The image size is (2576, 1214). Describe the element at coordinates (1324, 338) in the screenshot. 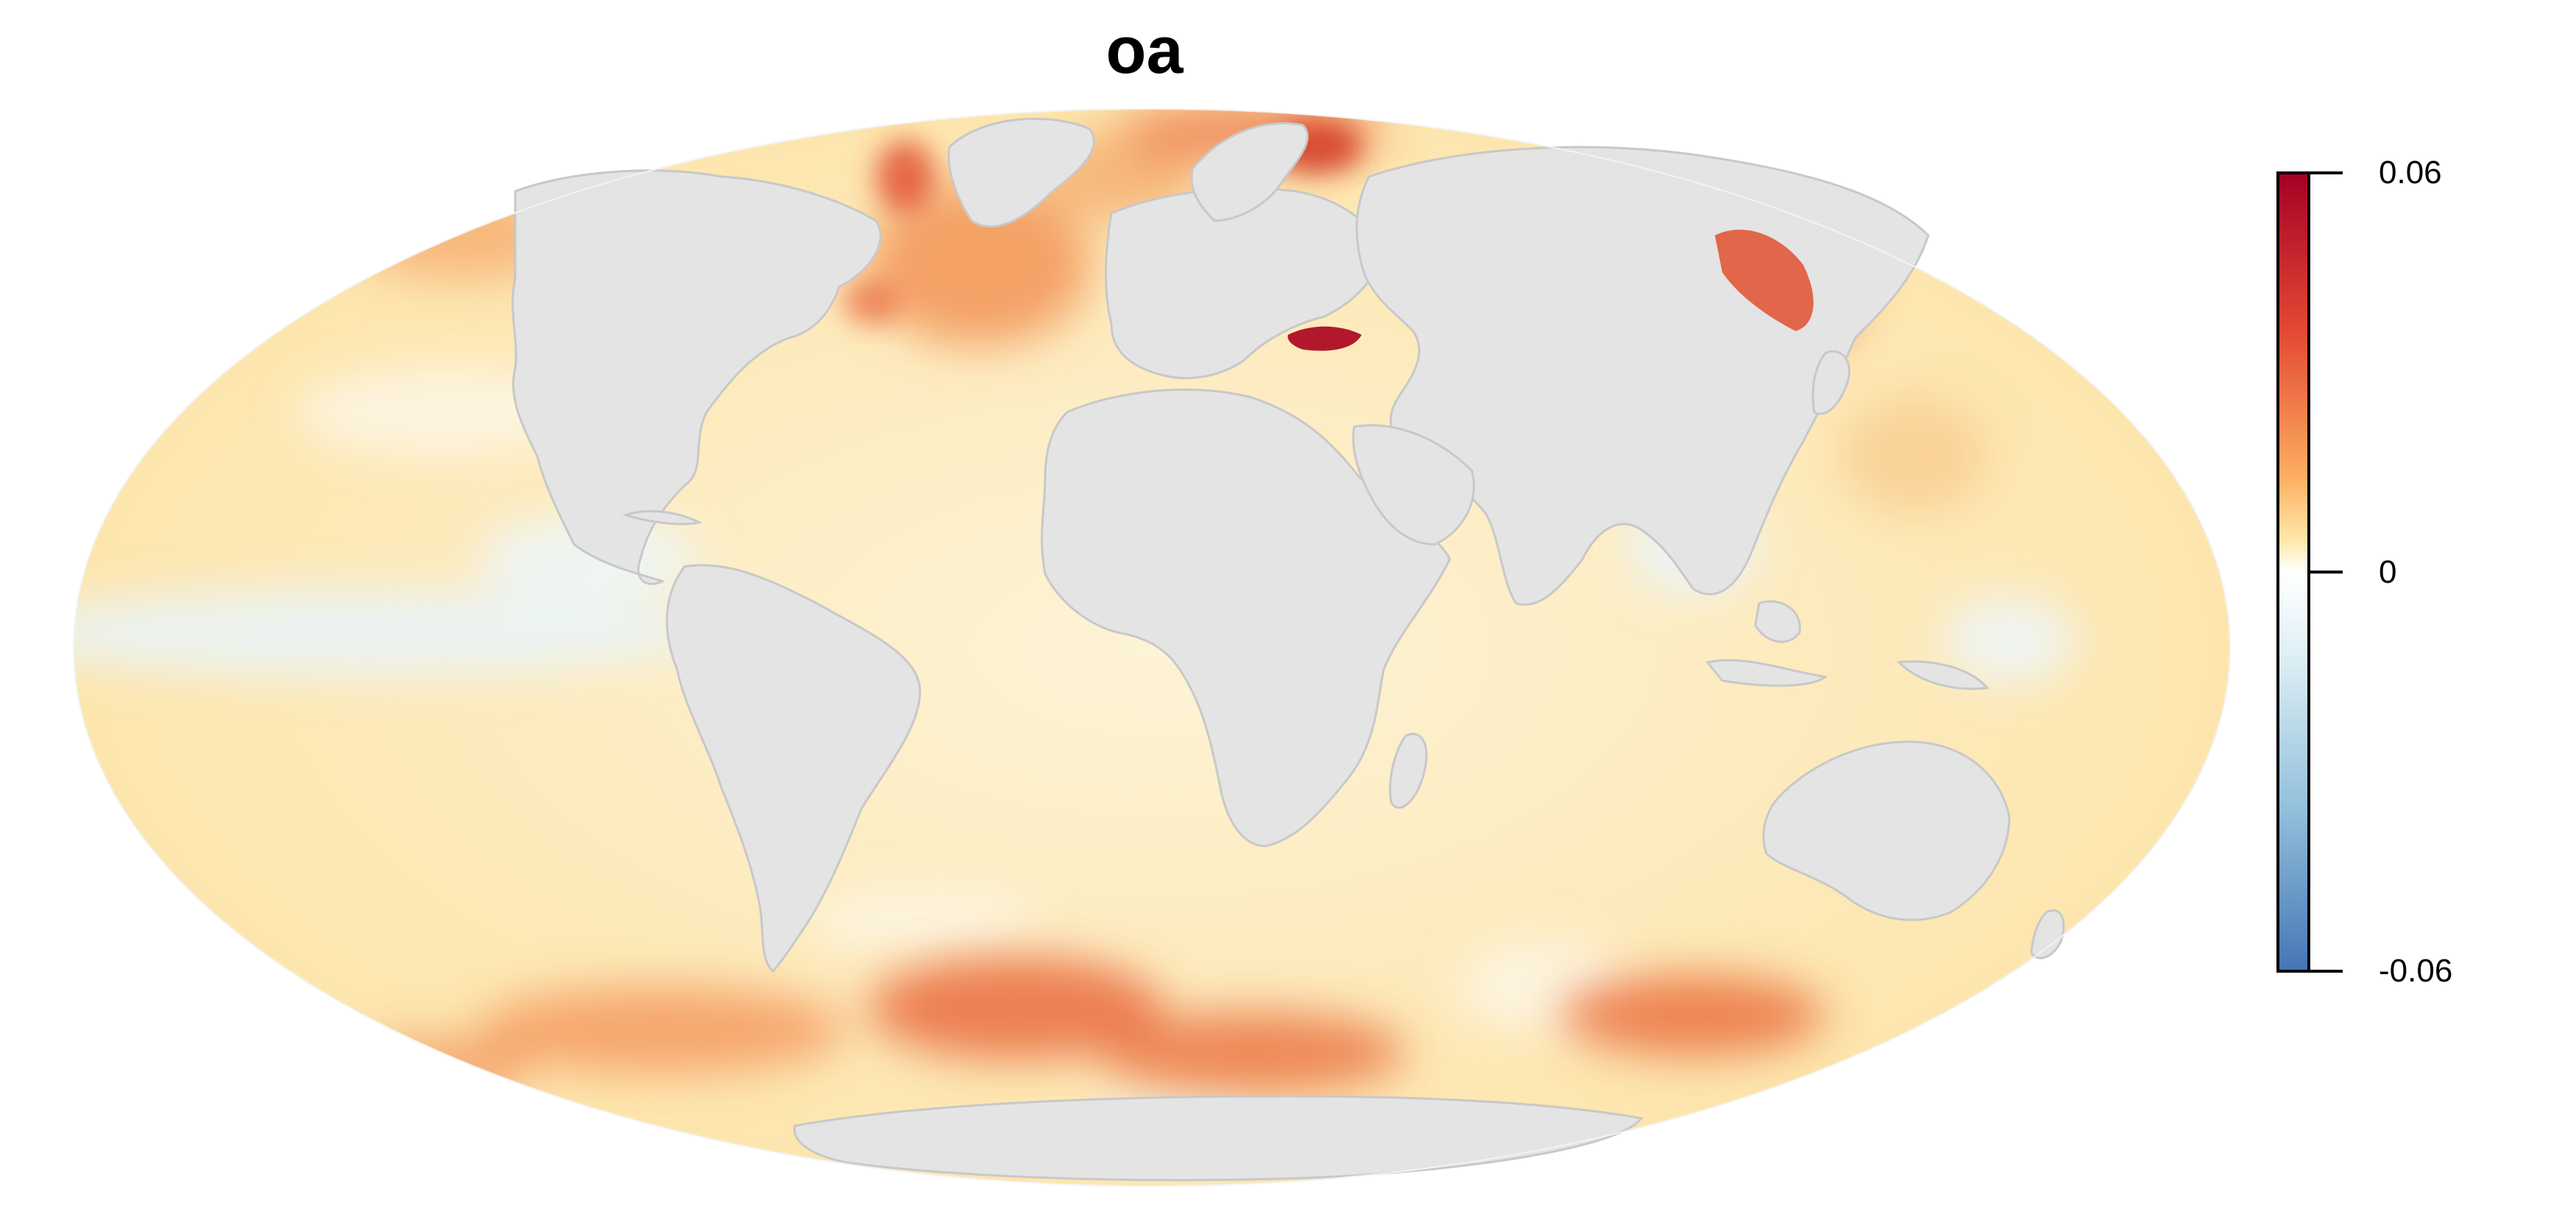

I see `black-sea-hotspot` at that location.